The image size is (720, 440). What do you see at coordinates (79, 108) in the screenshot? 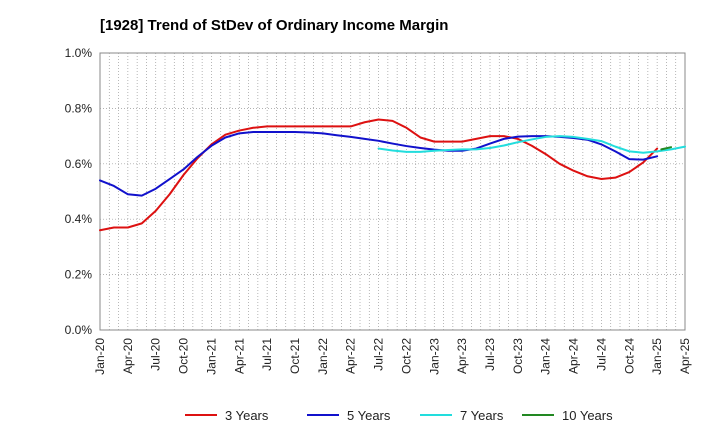
I see `y-tick-label: 0.8%` at bounding box center [79, 108].